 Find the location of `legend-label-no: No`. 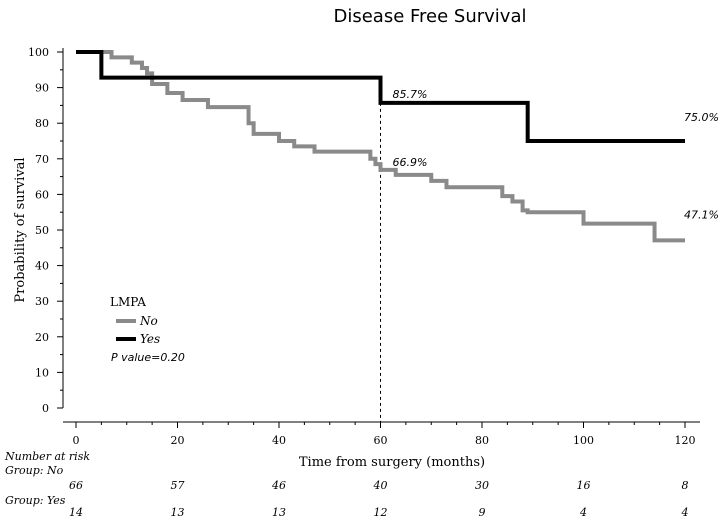

legend-label-no: No is located at coordinates (148, 321).